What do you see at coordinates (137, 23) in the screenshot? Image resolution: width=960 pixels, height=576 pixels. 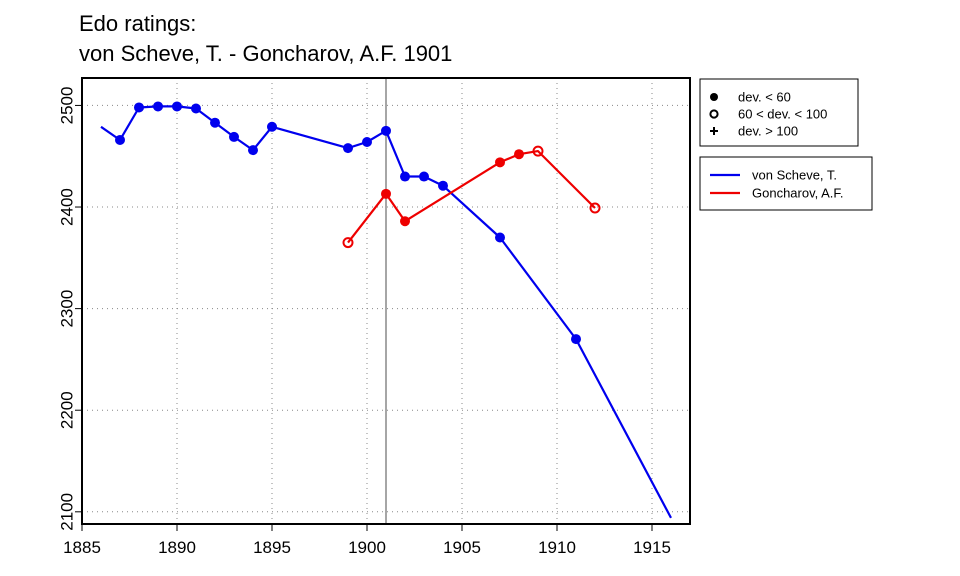 I see `chart-title-line-1: Edo ratings:` at bounding box center [137, 23].